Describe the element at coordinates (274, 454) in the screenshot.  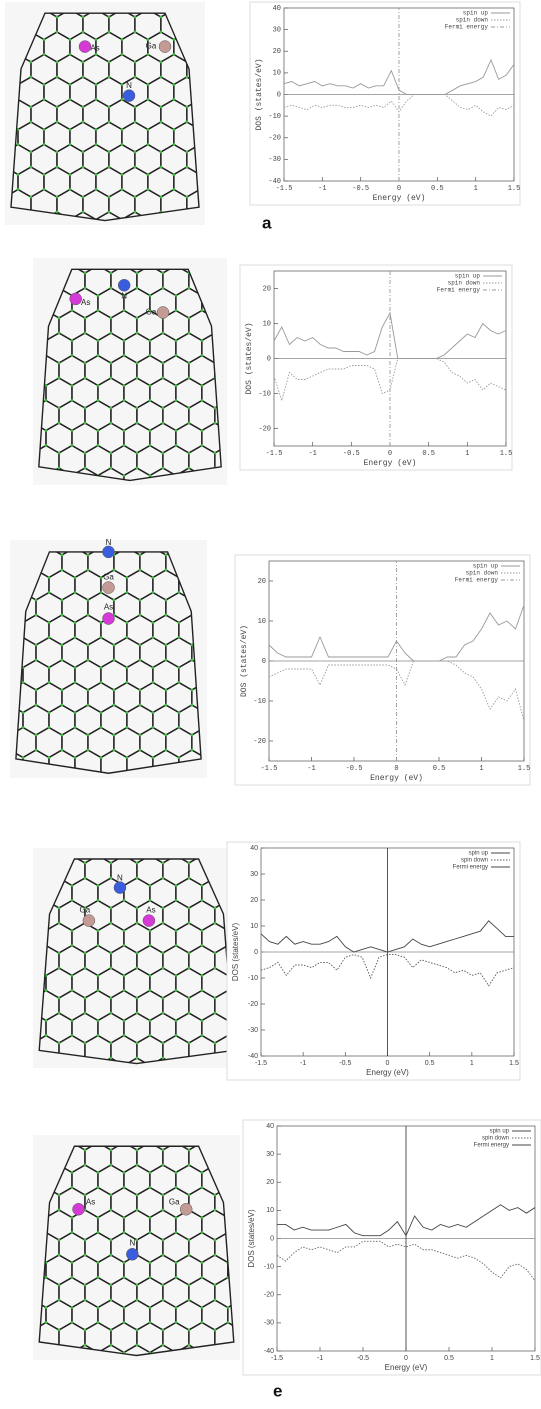
I see `x-tick-label: -1.5` at that location.